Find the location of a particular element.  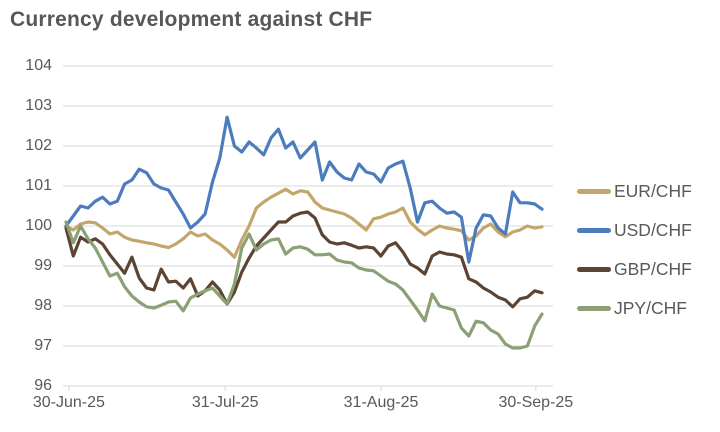

legend-item-gbp-chf: GBP/CHF is located at coordinates (634, 269).